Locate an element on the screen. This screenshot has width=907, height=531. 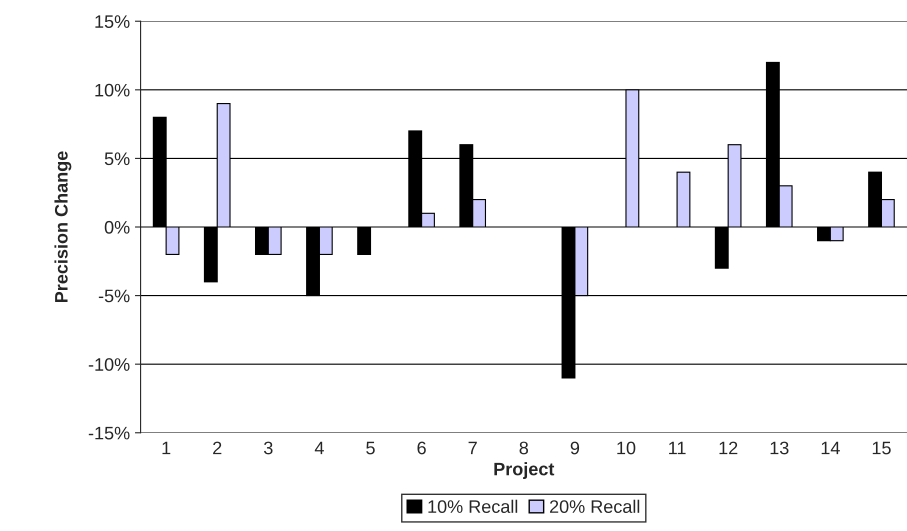
y-tick-label: 10% is located at coordinates (112, 90).